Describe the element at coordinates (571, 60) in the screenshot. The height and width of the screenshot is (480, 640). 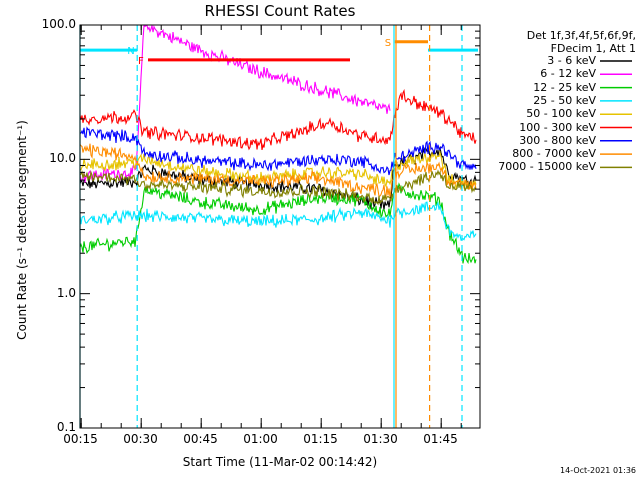
I see `legend-label: 3 - 6 keV` at that location.